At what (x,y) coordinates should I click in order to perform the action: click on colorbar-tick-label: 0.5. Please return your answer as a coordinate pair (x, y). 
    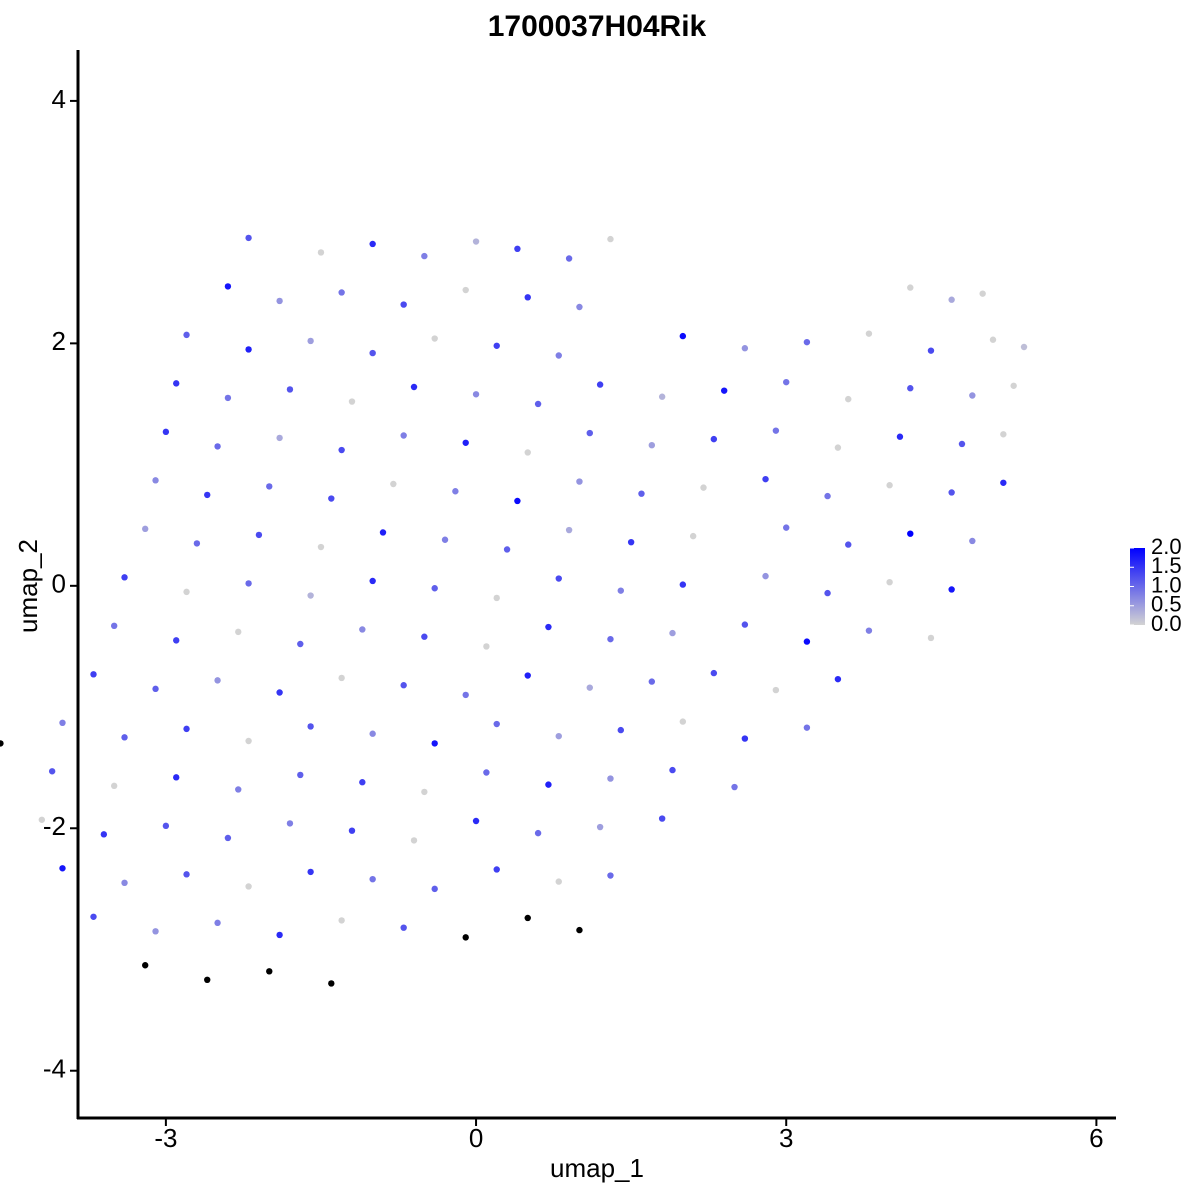
    Looking at the image, I should click on (1166, 604).